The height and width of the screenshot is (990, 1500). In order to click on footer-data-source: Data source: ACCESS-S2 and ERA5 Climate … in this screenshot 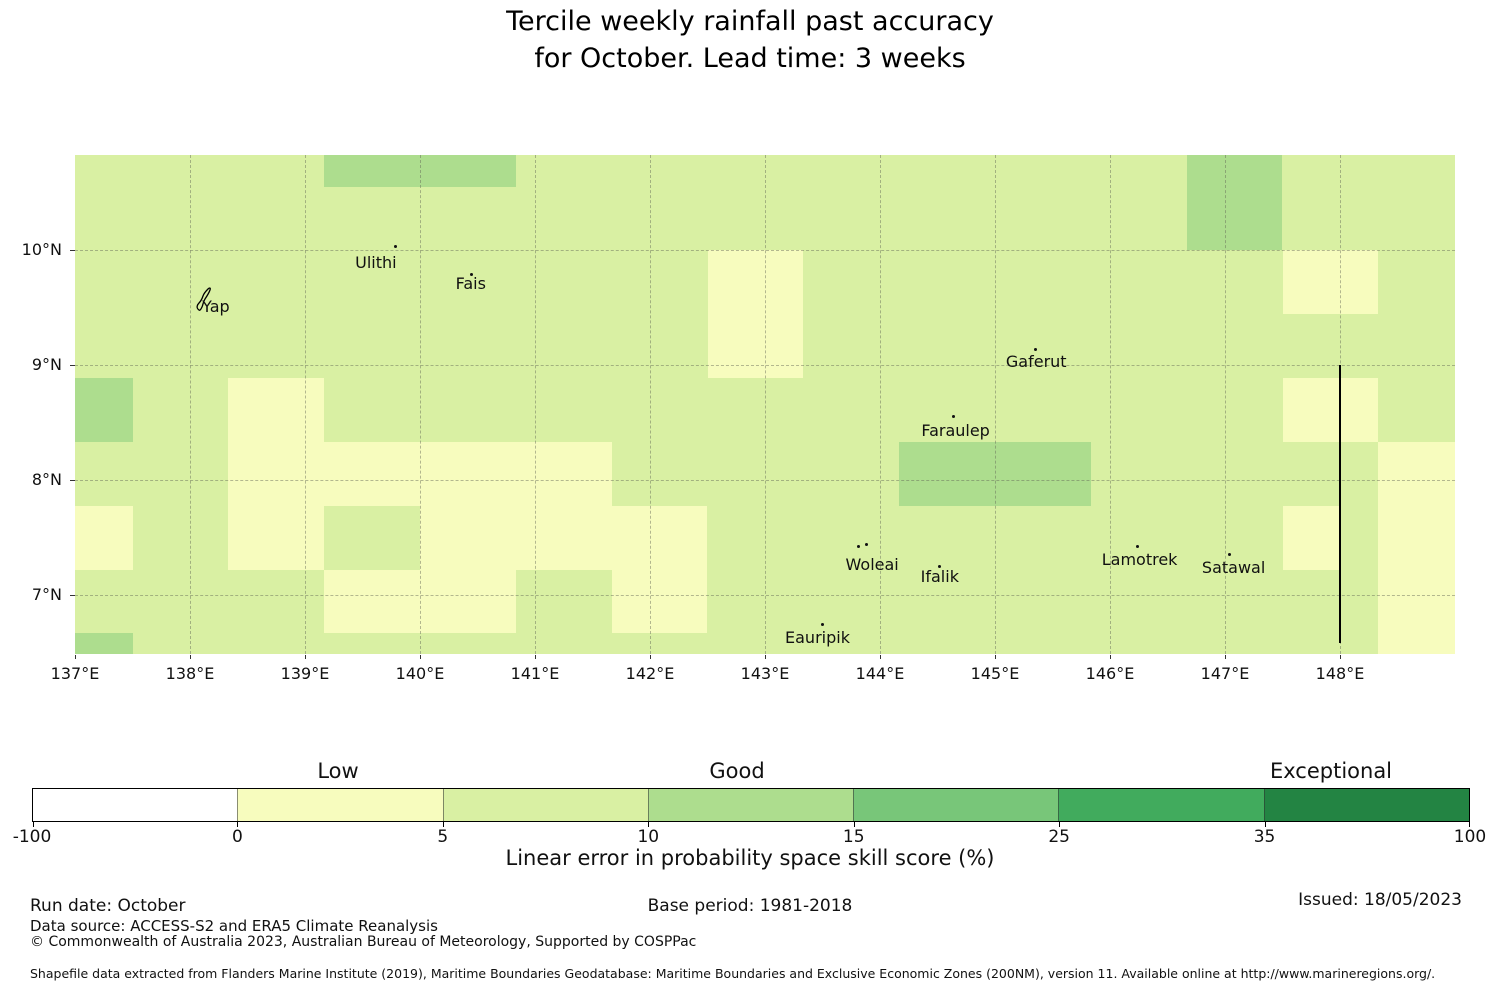, I will do `click(234, 926)`.